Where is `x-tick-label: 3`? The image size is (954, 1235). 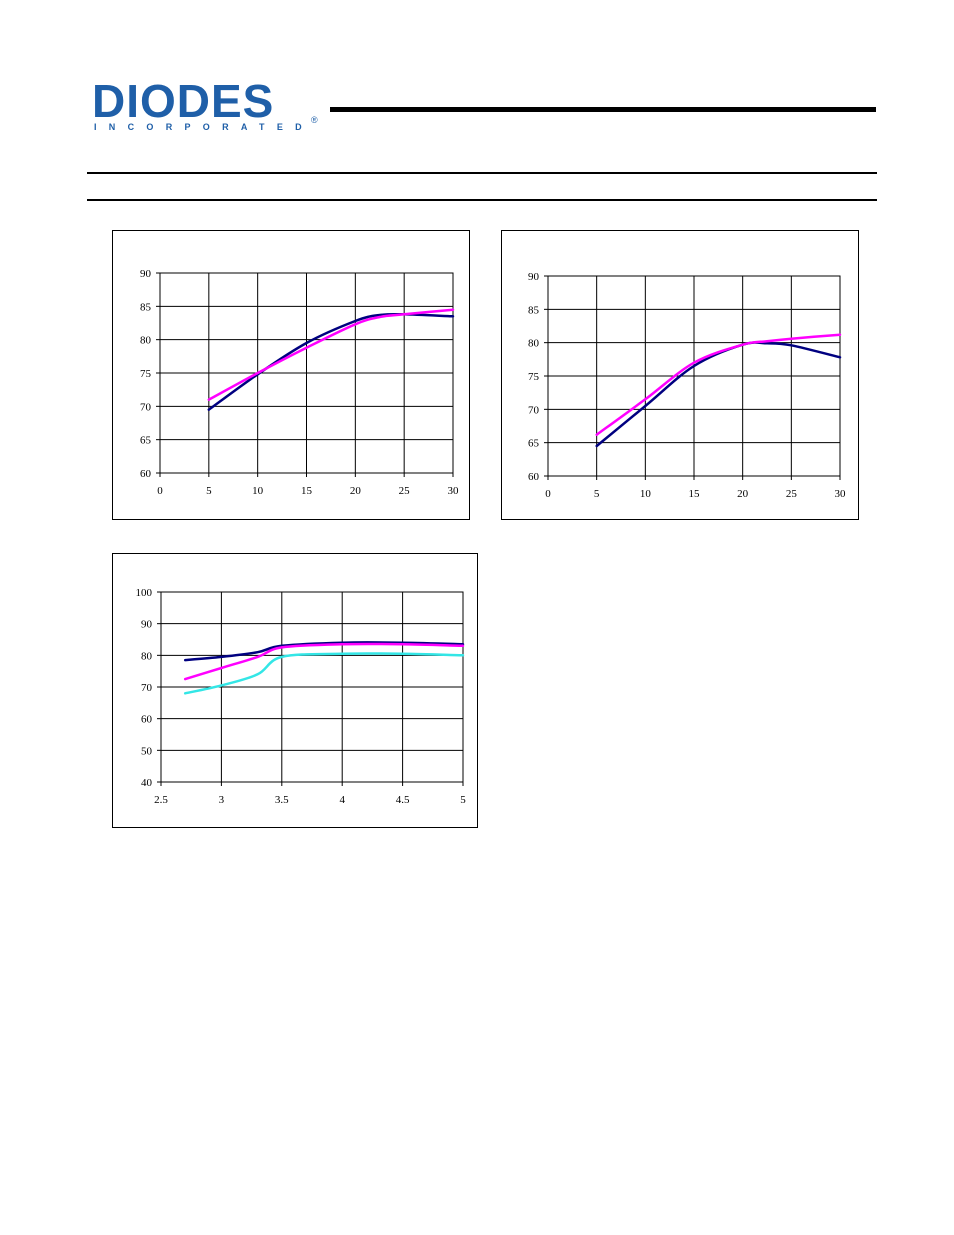 x-tick-label: 3 is located at coordinates (222, 800).